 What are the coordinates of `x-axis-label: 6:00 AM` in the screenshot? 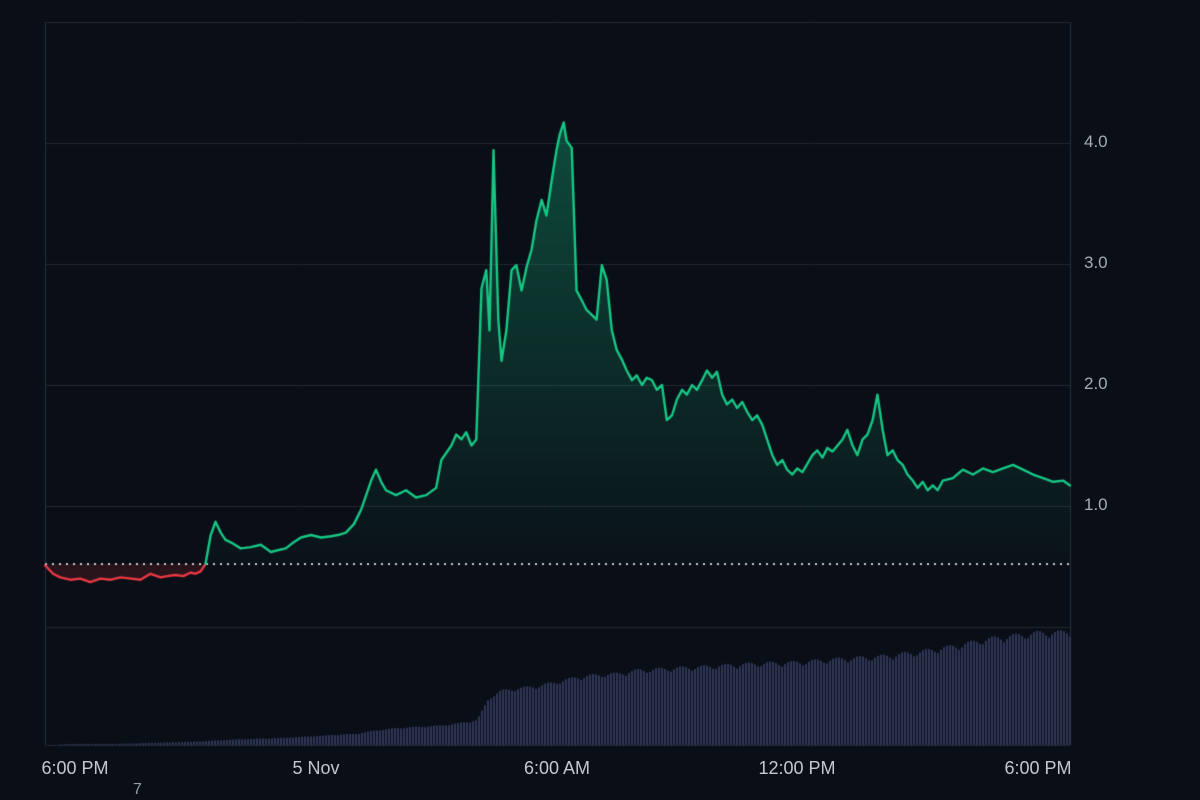 It's located at (557, 768).